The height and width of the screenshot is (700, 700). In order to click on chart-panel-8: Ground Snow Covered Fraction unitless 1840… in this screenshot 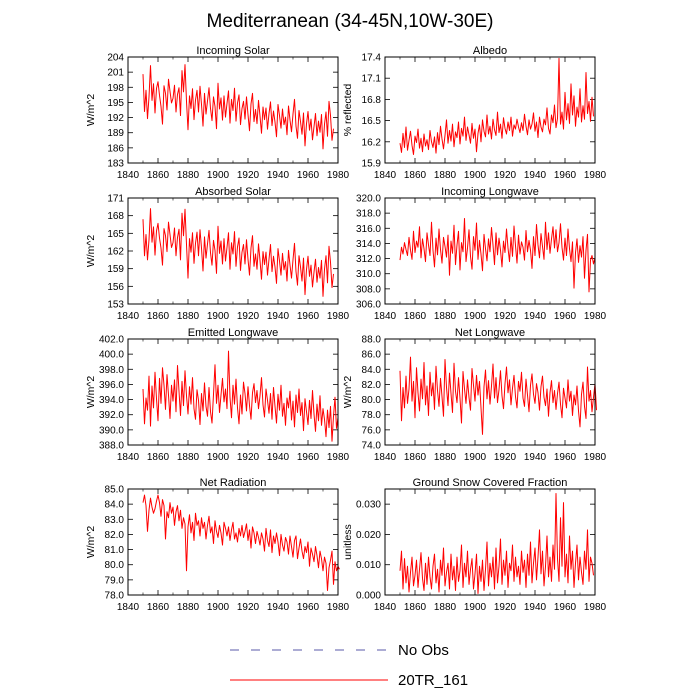, I will do `click(474, 545)`.